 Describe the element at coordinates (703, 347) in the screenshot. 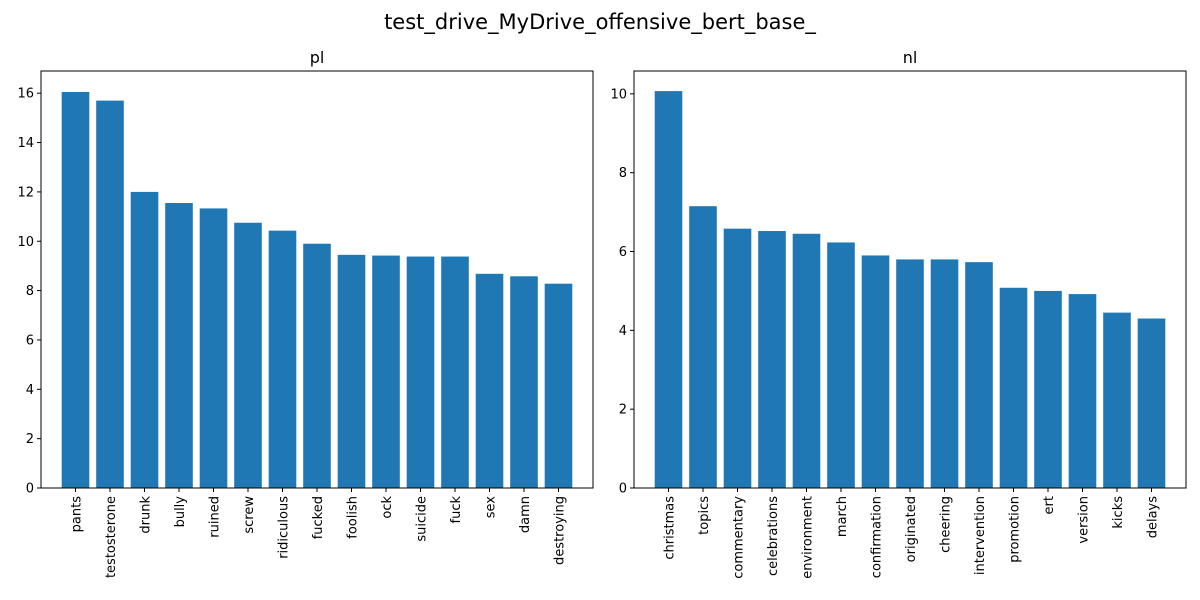

I see `bar-topics` at that location.